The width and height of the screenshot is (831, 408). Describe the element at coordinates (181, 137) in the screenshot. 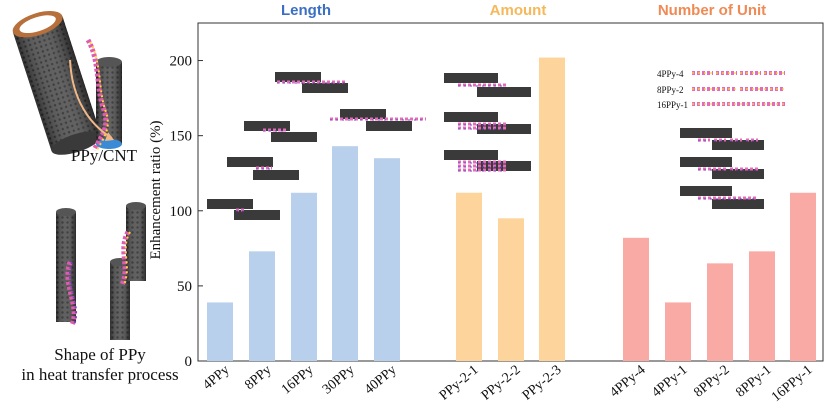

I see `y-tick-label: 150` at that location.